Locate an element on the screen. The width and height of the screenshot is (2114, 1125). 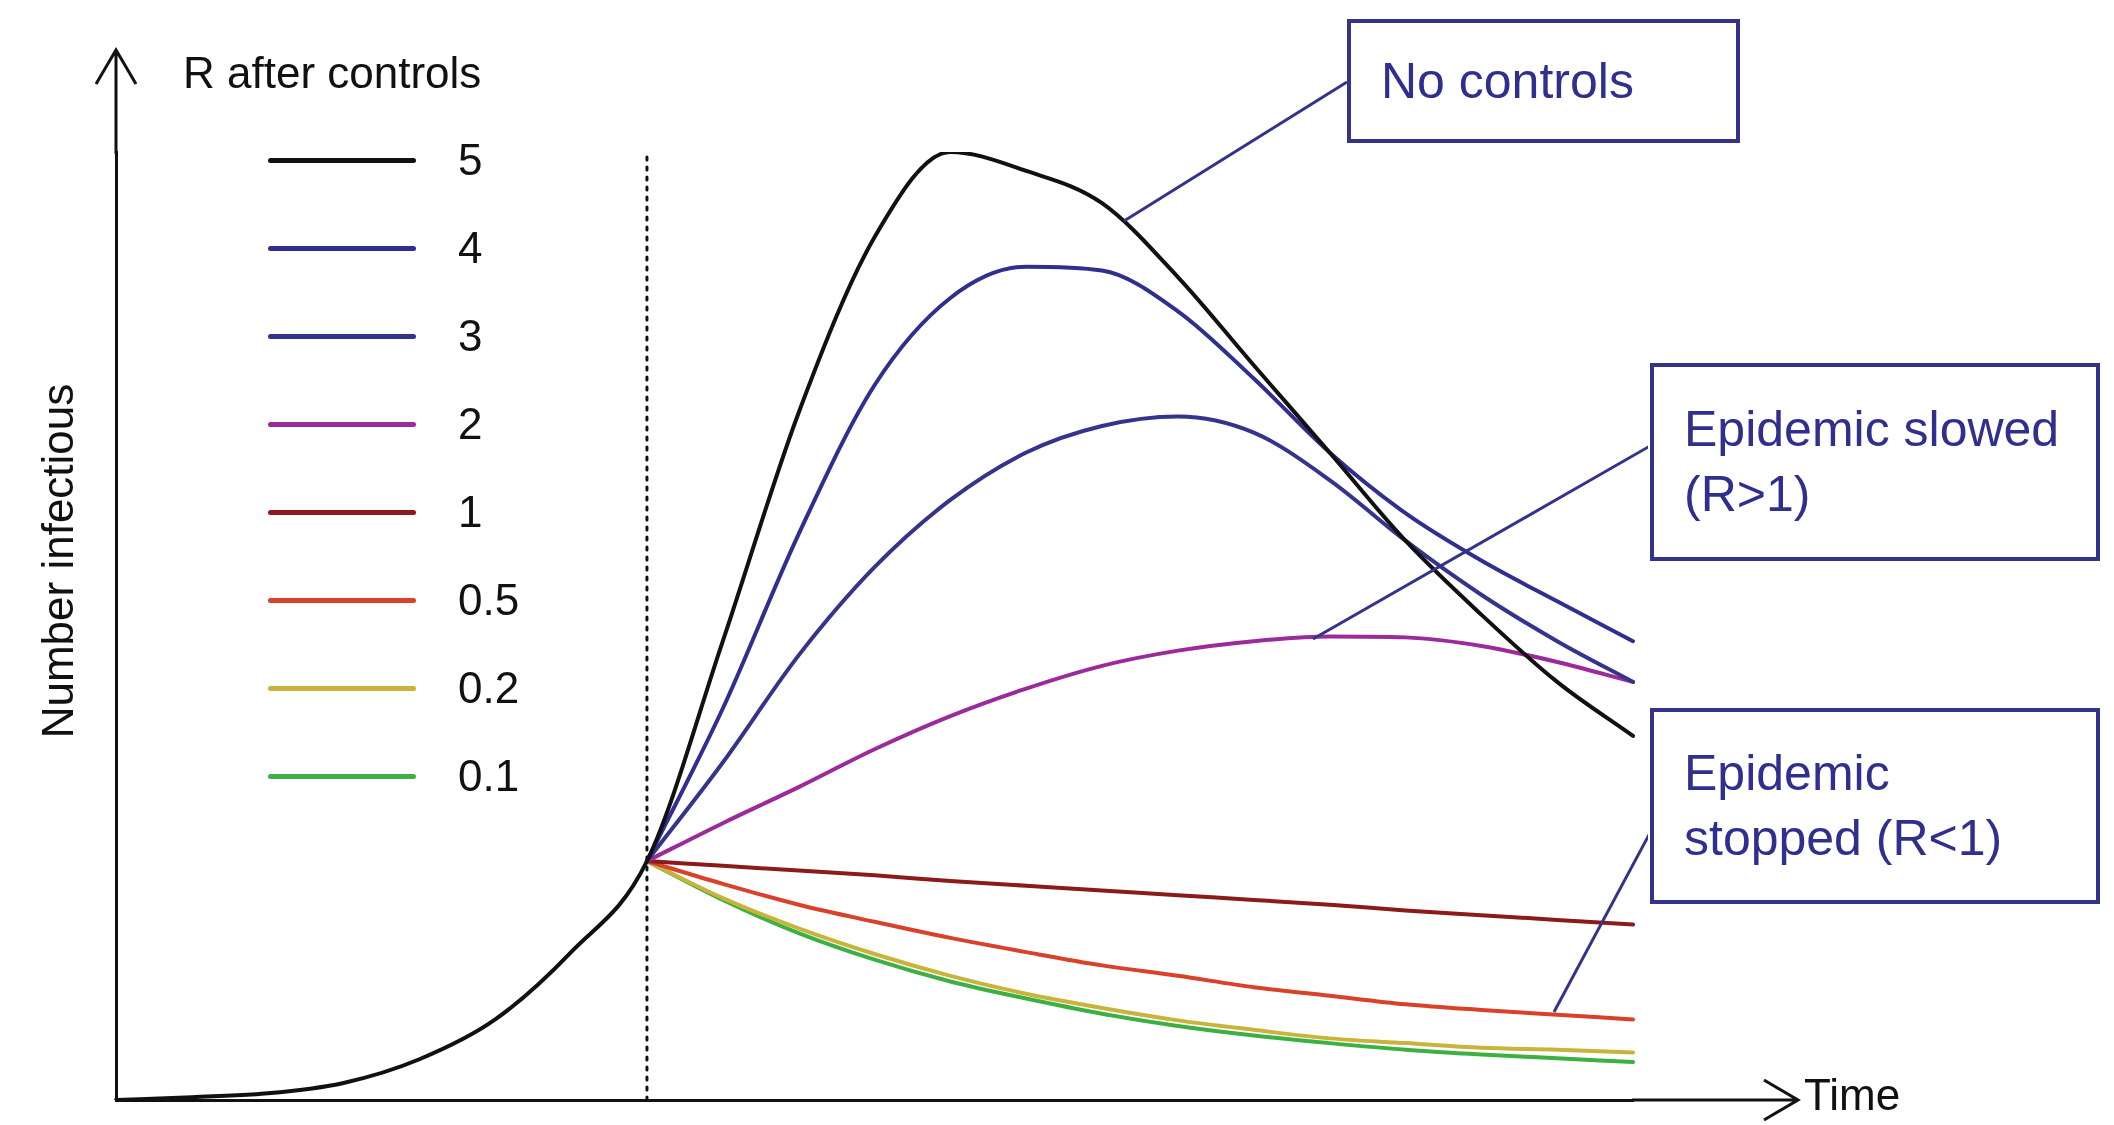
legend-label: 0.5 is located at coordinates (489, 600).